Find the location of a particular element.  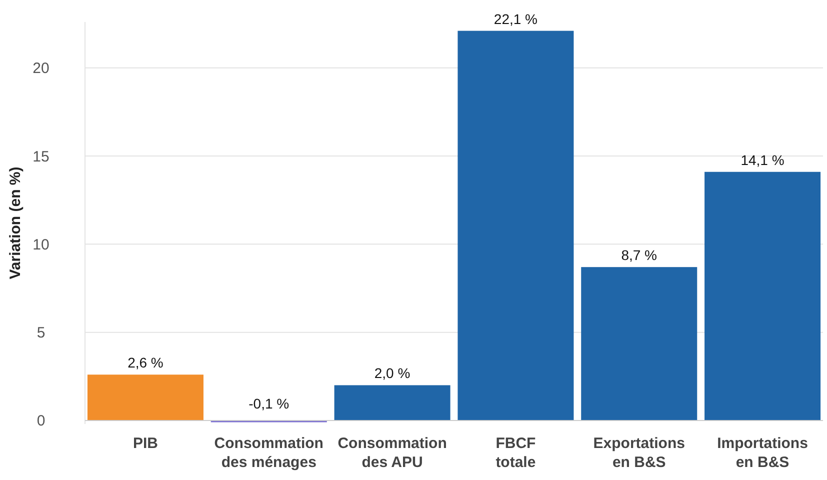

data-label: 22,1 % is located at coordinates (516, 18).